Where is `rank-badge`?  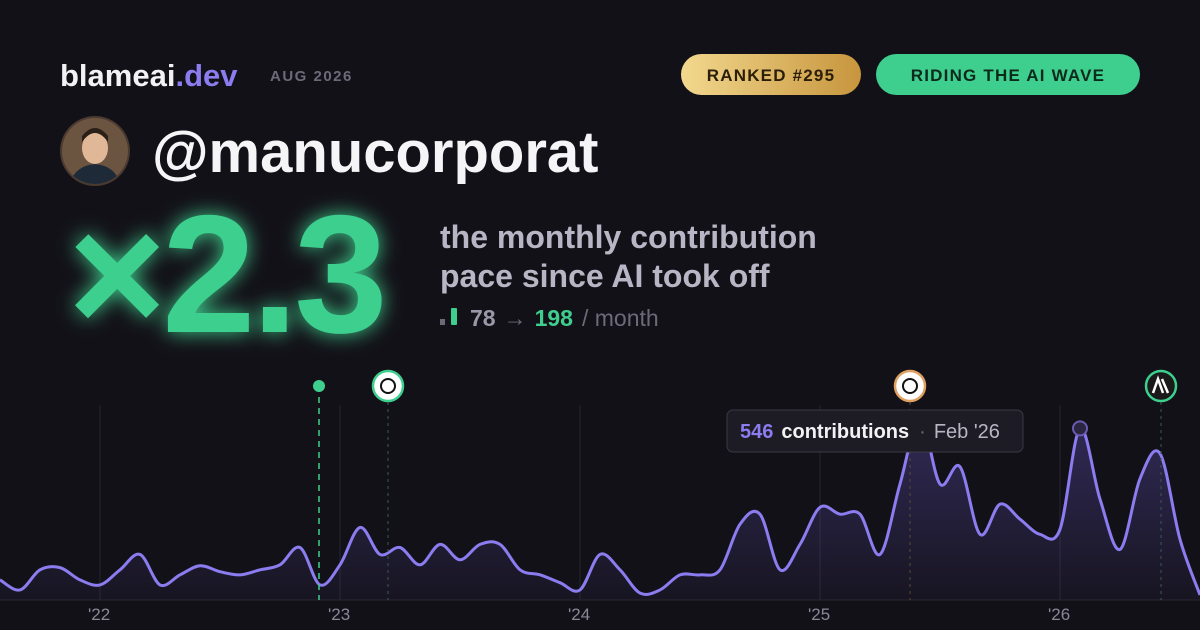 rank-badge is located at coordinates (771, 74).